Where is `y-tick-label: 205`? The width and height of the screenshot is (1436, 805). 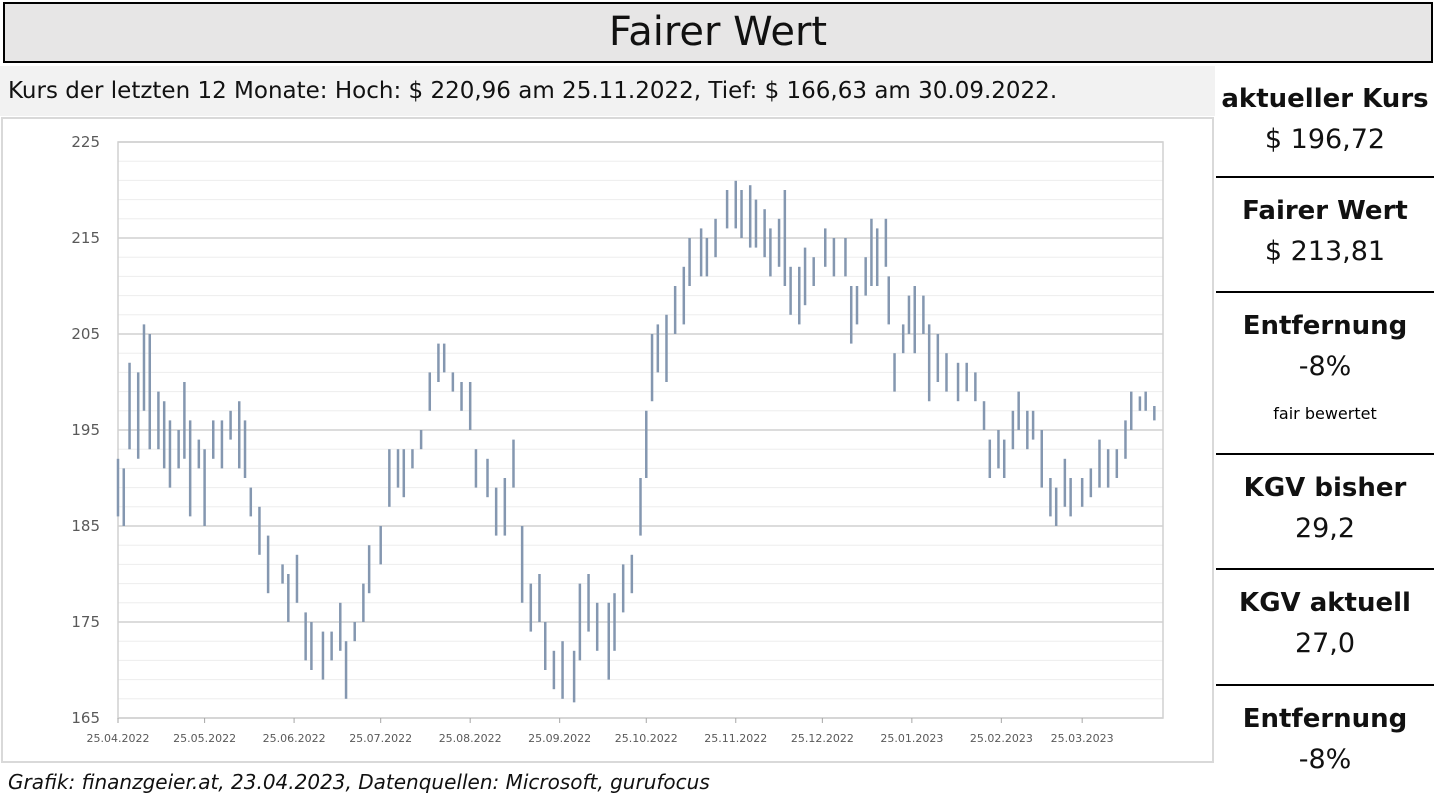
y-tick-label: 205 is located at coordinates (85, 334).